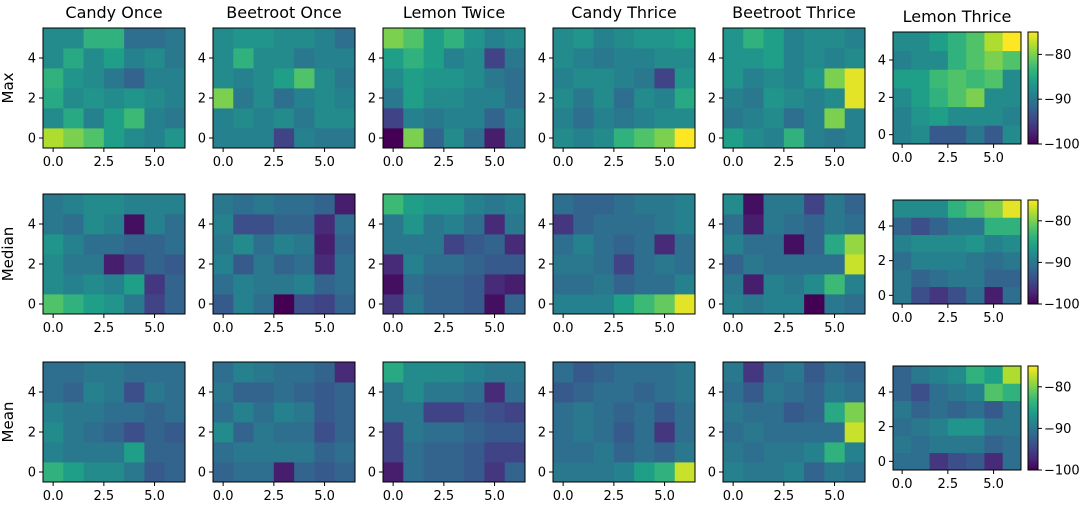 The height and width of the screenshot is (506, 1081). What do you see at coordinates (993, 158) in the screenshot?
I see `x-tick-label: 5.0` at bounding box center [993, 158].